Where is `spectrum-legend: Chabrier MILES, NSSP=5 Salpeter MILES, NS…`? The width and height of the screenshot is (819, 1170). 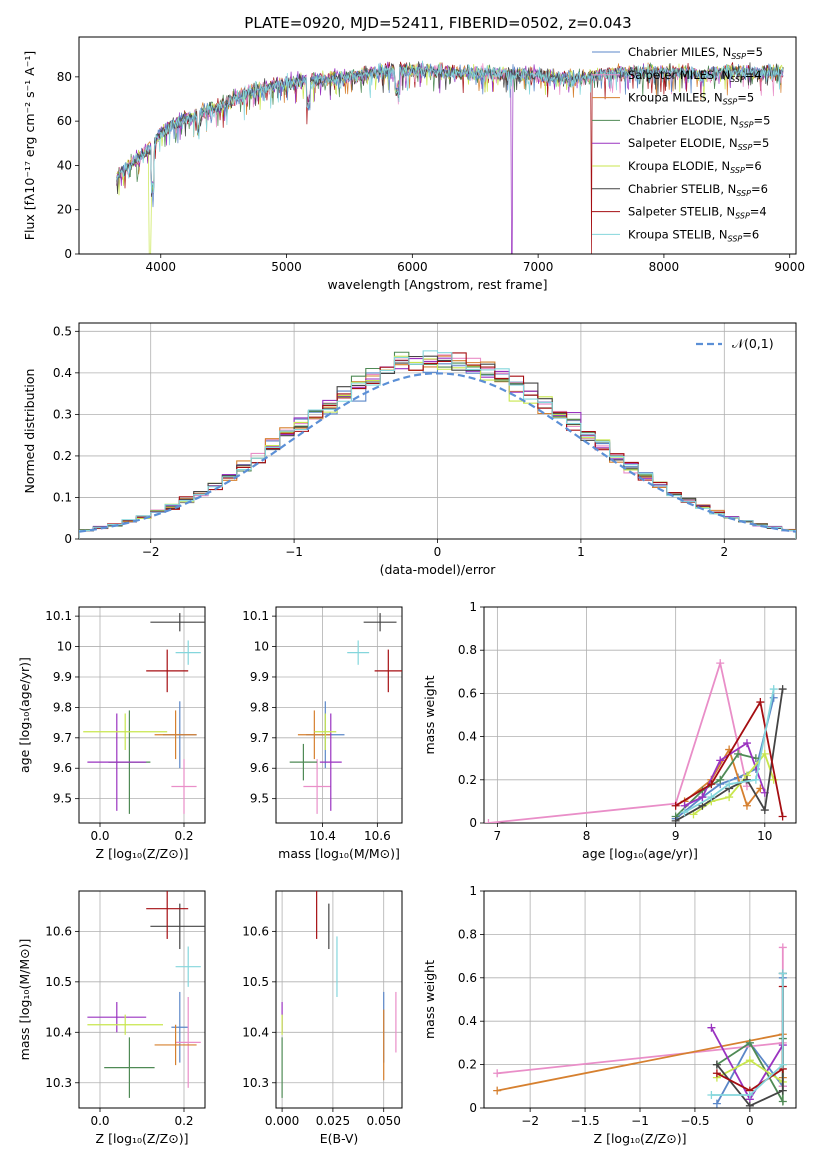
spectrum-legend: Chabrier MILES, NSSP=5 Salpeter MILES, NS… is located at coordinates (681, 144).